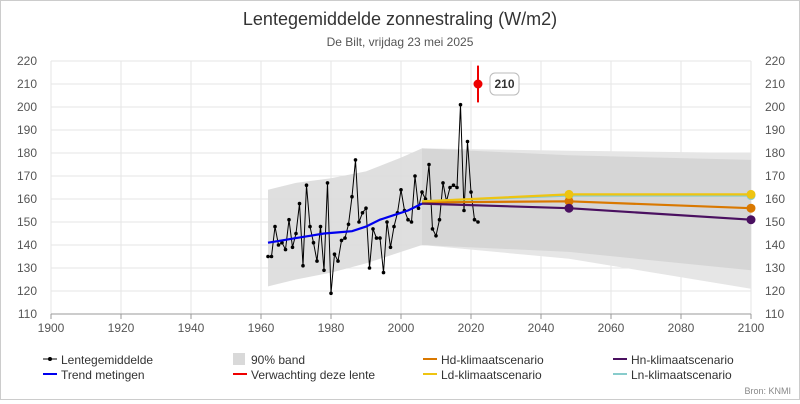 The height and width of the screenshot is (404, 800). What do you see at coordinates (27, 176) in the screenshot?
I see `y-tick-label-left: 170` at bounding box center [27, 176].